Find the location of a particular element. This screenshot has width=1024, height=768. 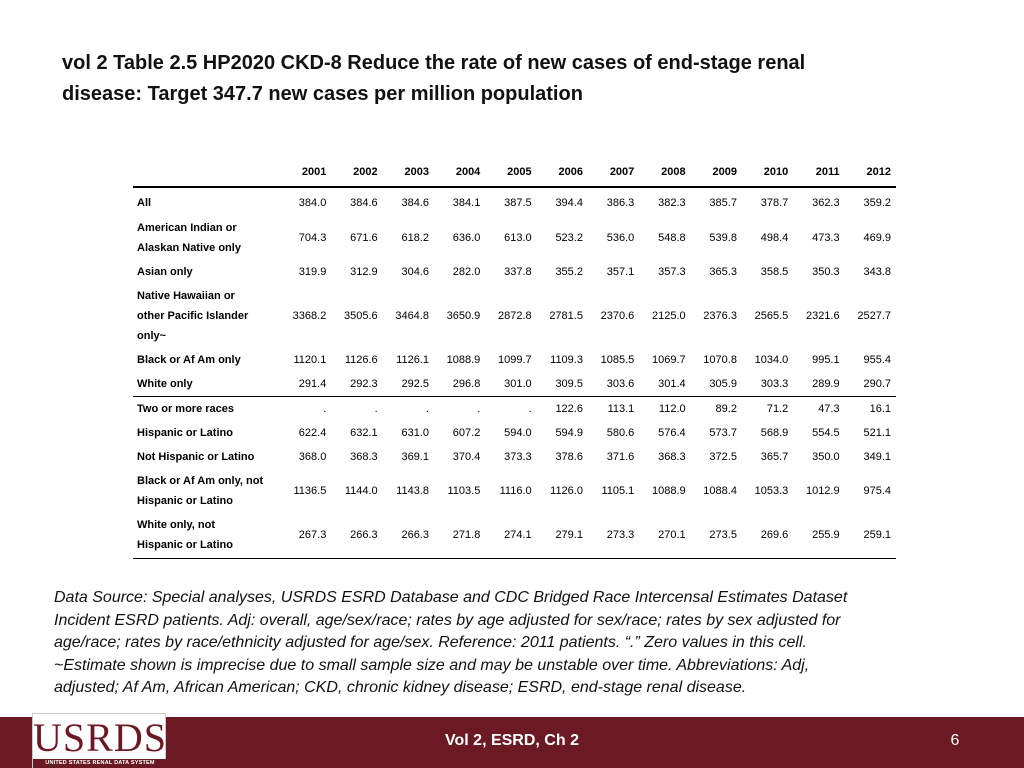

rate-cell: 112.0 is located at coordinates (672, 409).